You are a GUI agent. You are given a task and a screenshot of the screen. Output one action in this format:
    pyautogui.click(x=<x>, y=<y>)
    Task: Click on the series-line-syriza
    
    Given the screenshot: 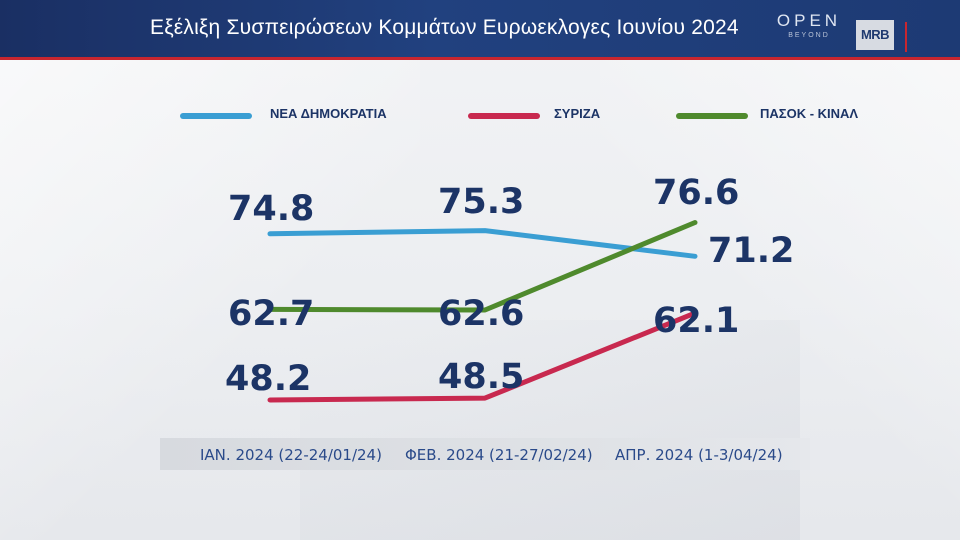 What is the action you would take?
    pyautogui.click(x=482, y=356)
    